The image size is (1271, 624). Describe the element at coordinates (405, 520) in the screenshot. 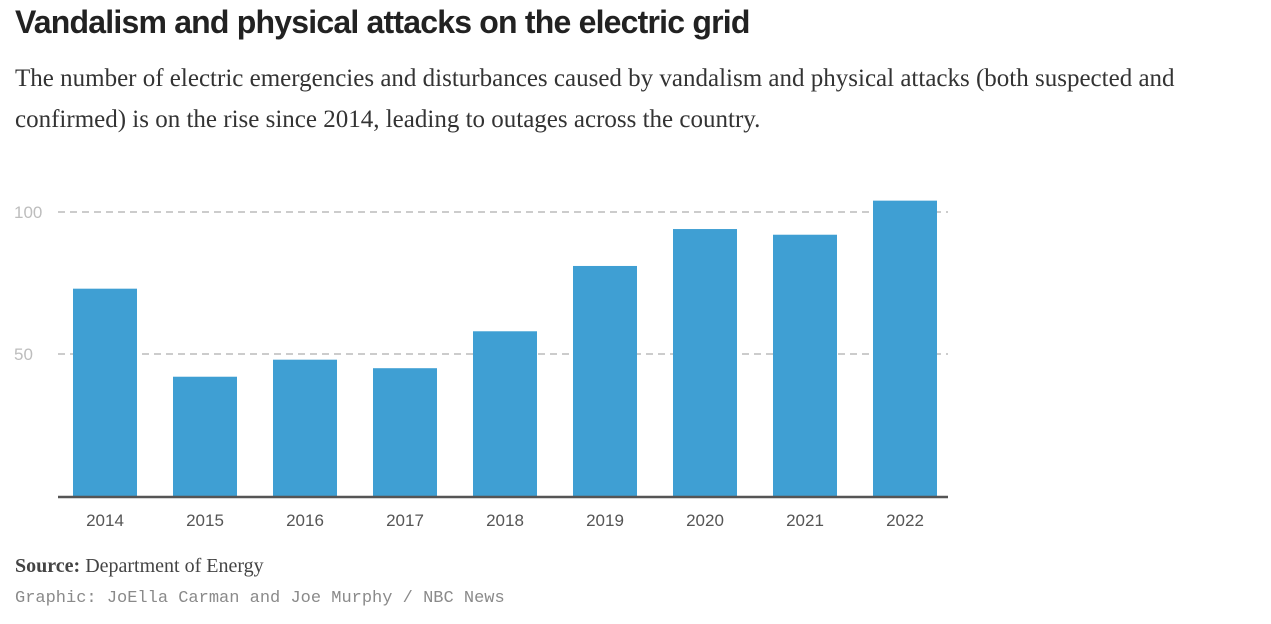

I see `x-tick-label: 2017` at that location.